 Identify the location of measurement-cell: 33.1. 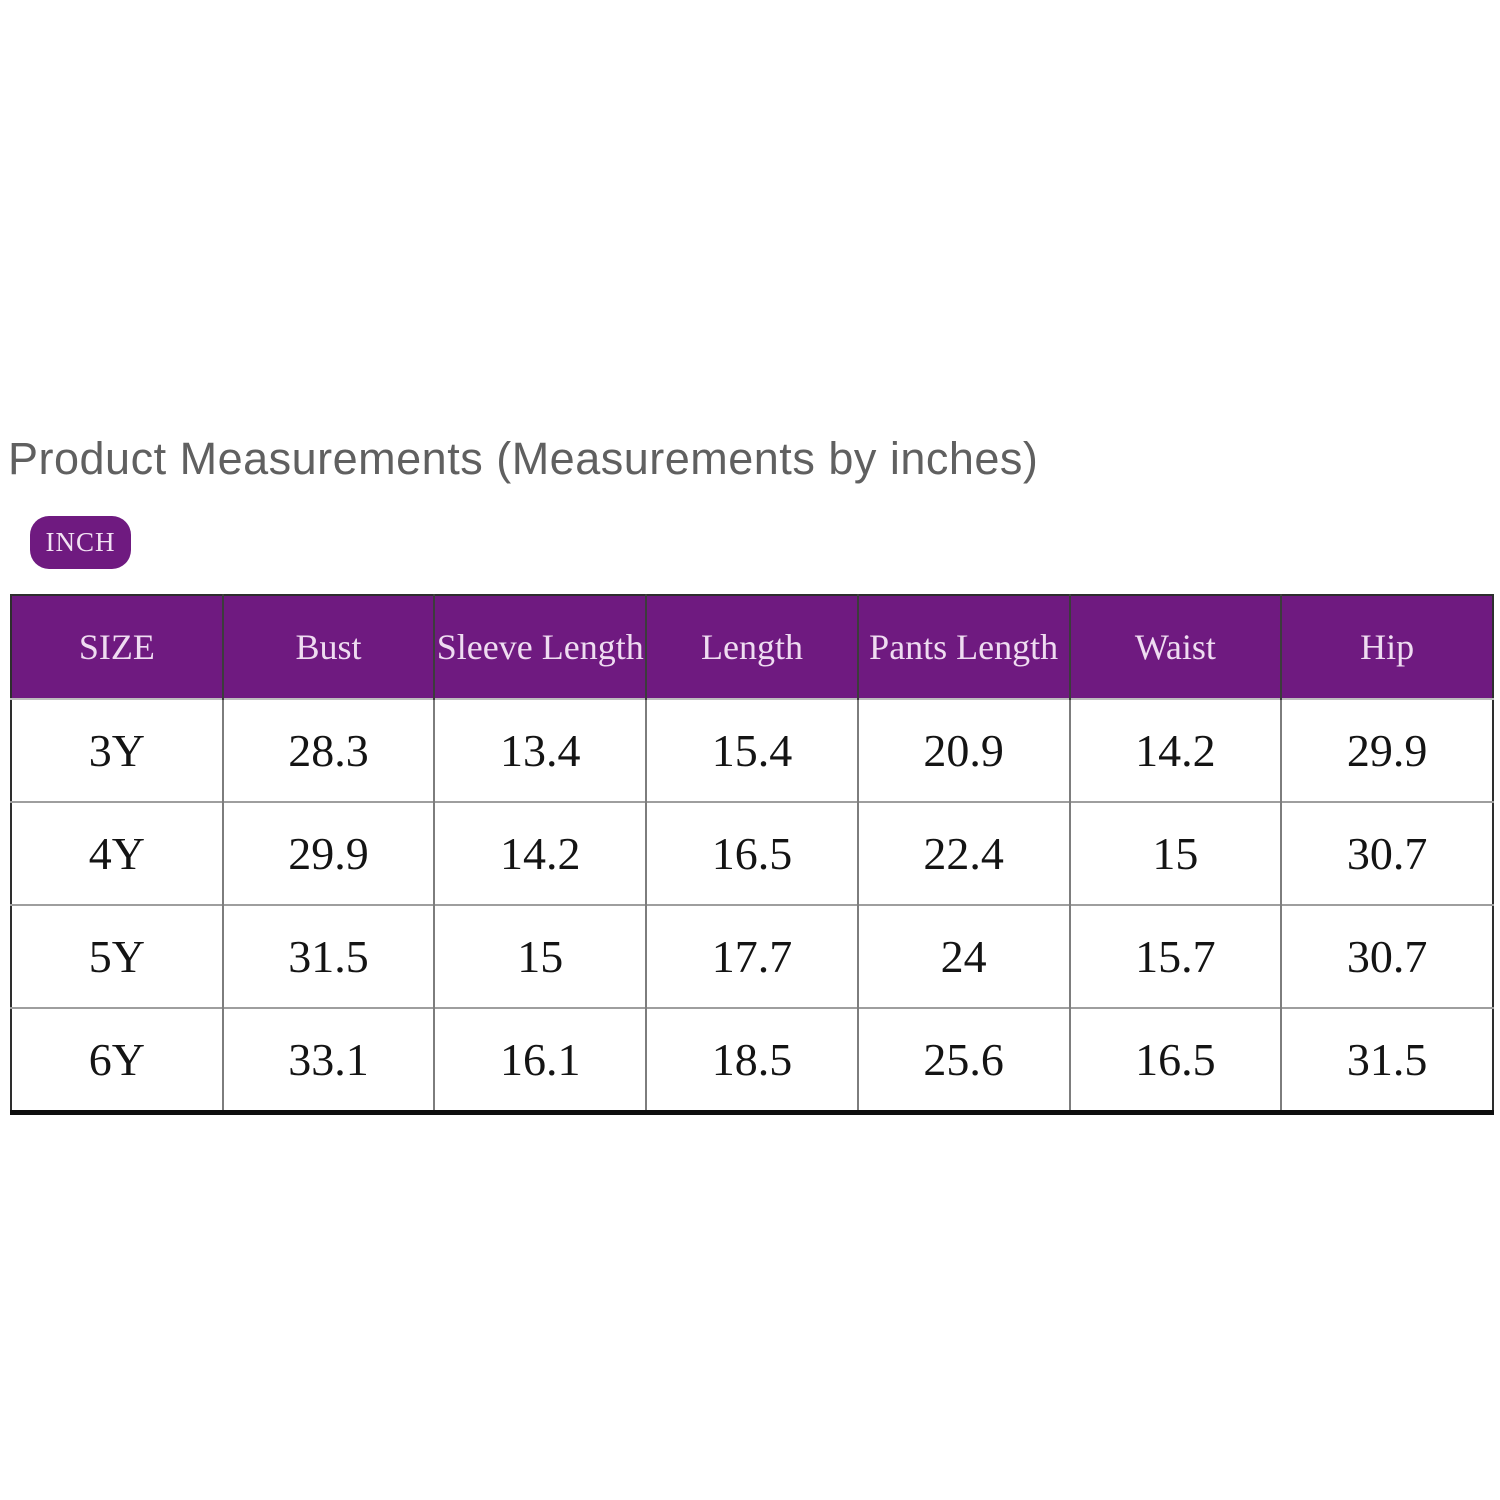
(328, 1060).